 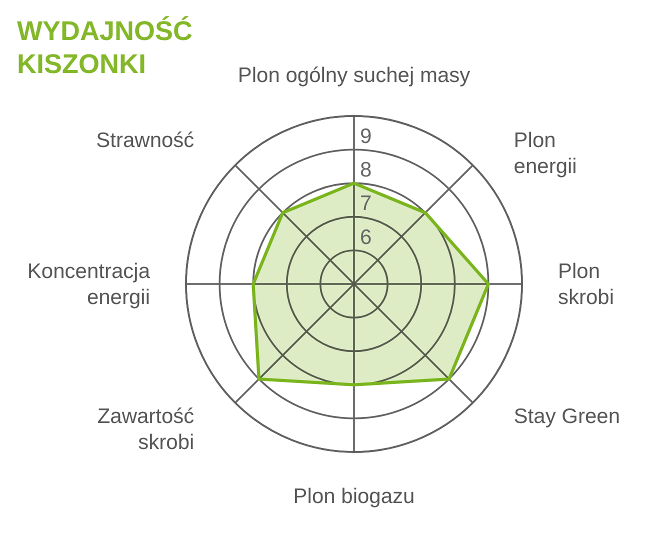 I want to click on chart-title: WYDAJNOŚĆ KISZONKI, so click(x=105, y=47).